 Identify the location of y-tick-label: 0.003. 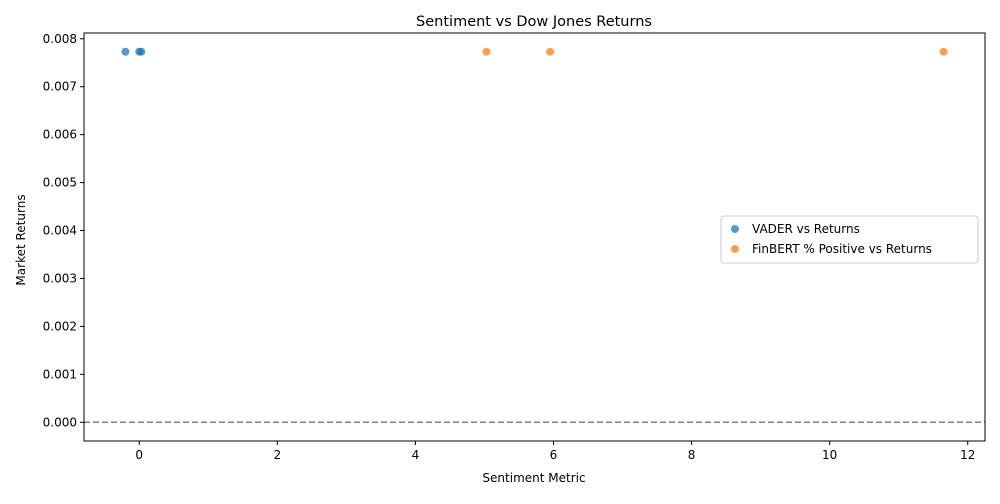
(60, 278).